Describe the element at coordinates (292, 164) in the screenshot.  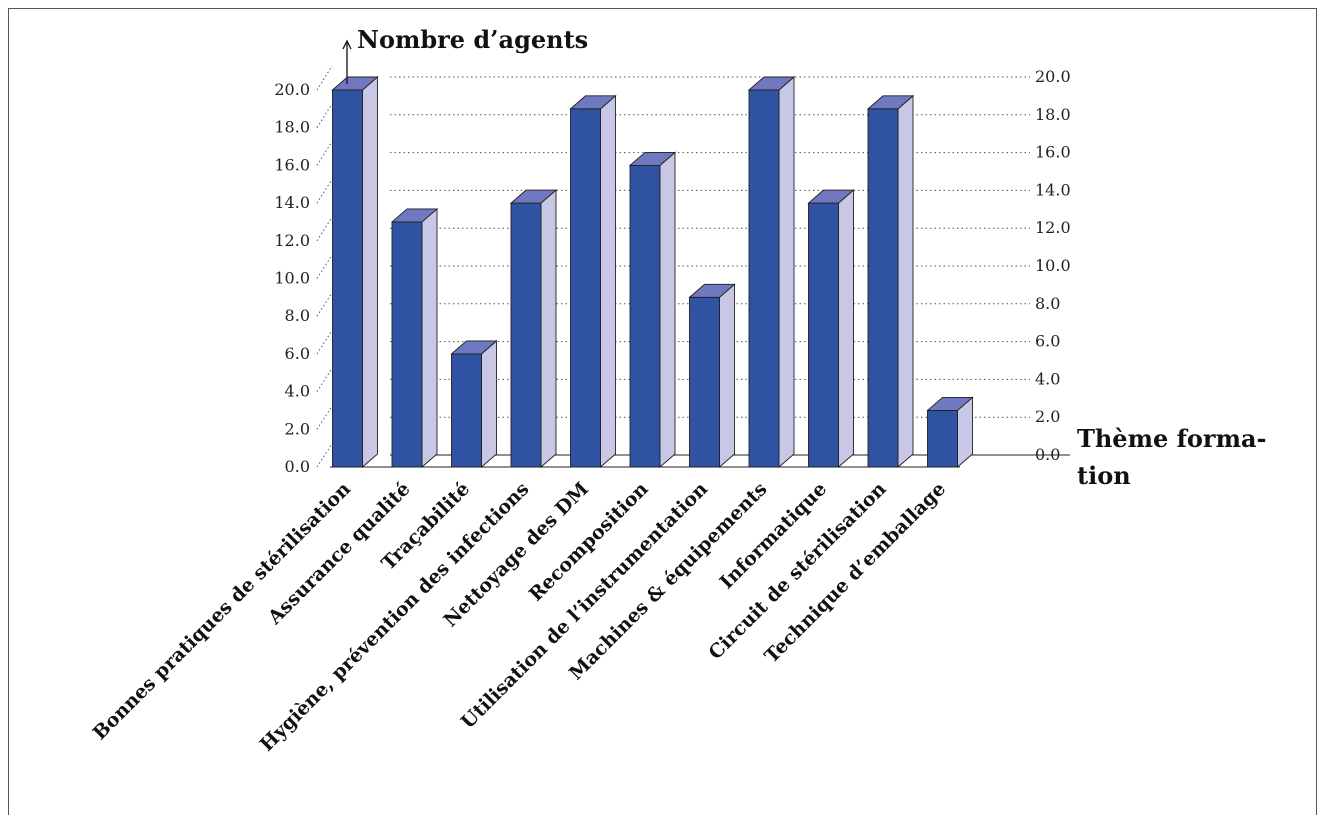
I see `y-tick-label-left: 16.0` at that location.